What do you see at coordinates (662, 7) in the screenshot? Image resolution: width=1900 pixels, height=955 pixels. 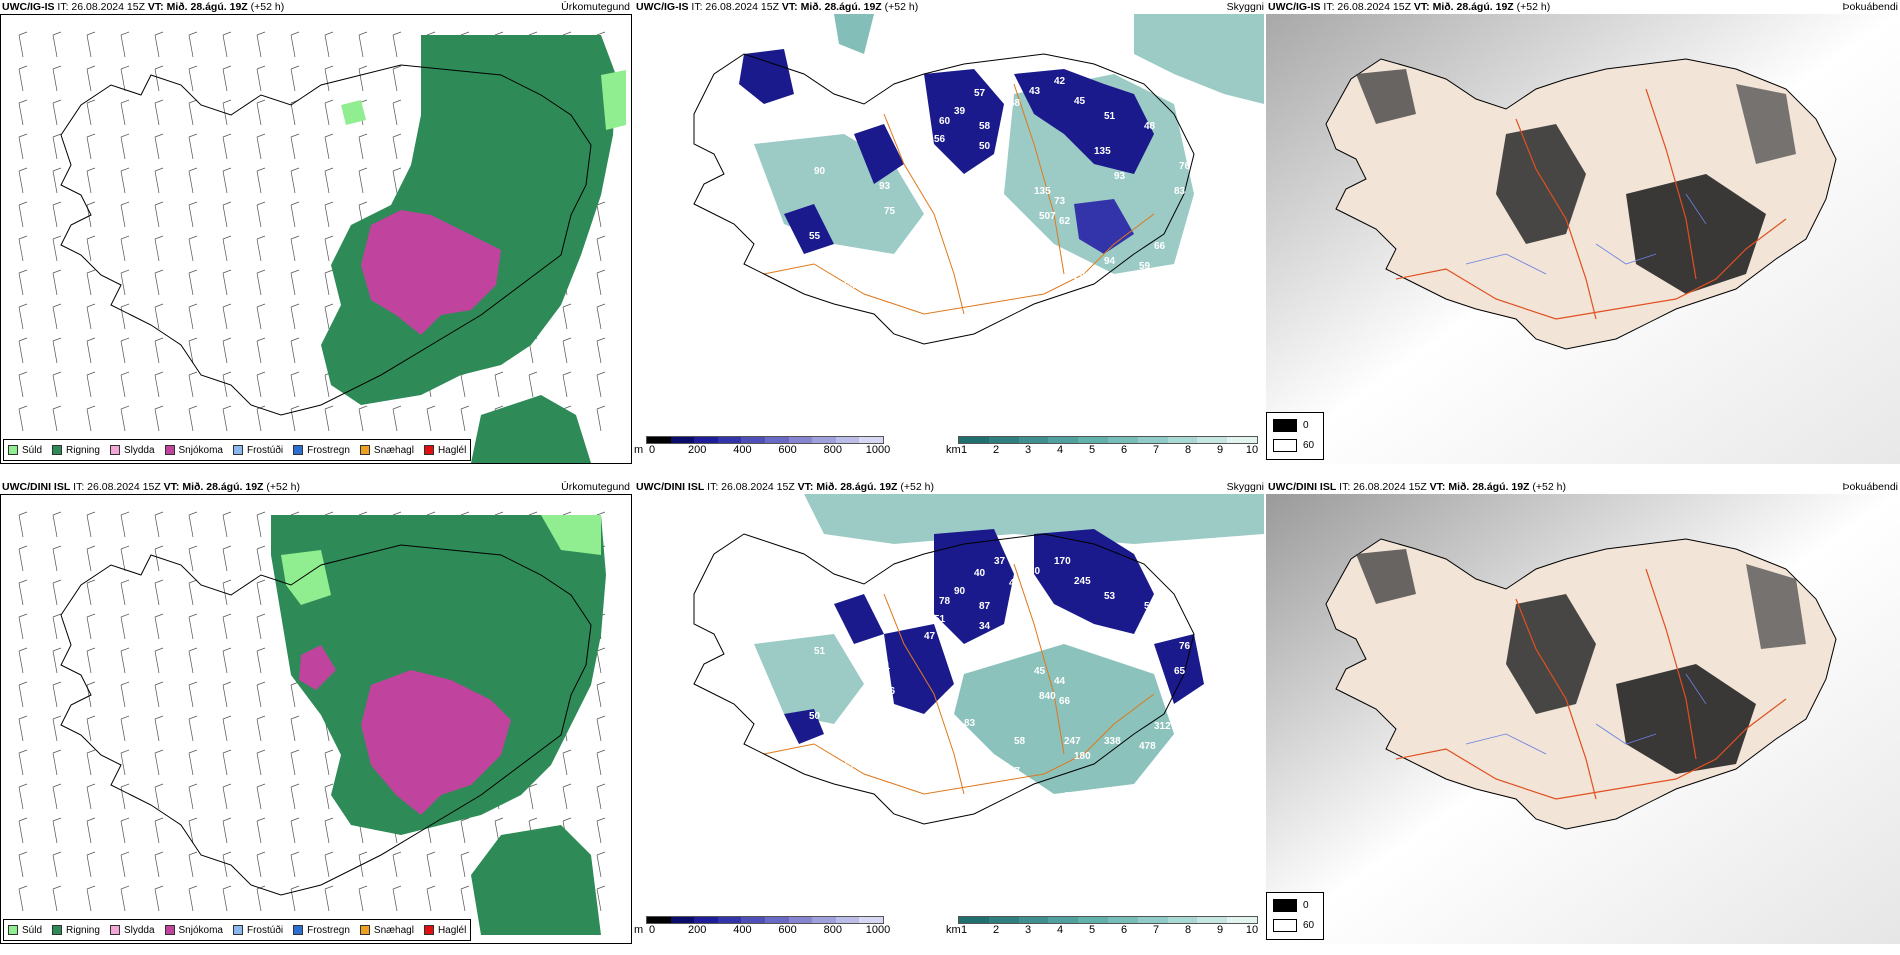 I see `model-name: UWC/IG-IS` at bounding box center [662, 7].